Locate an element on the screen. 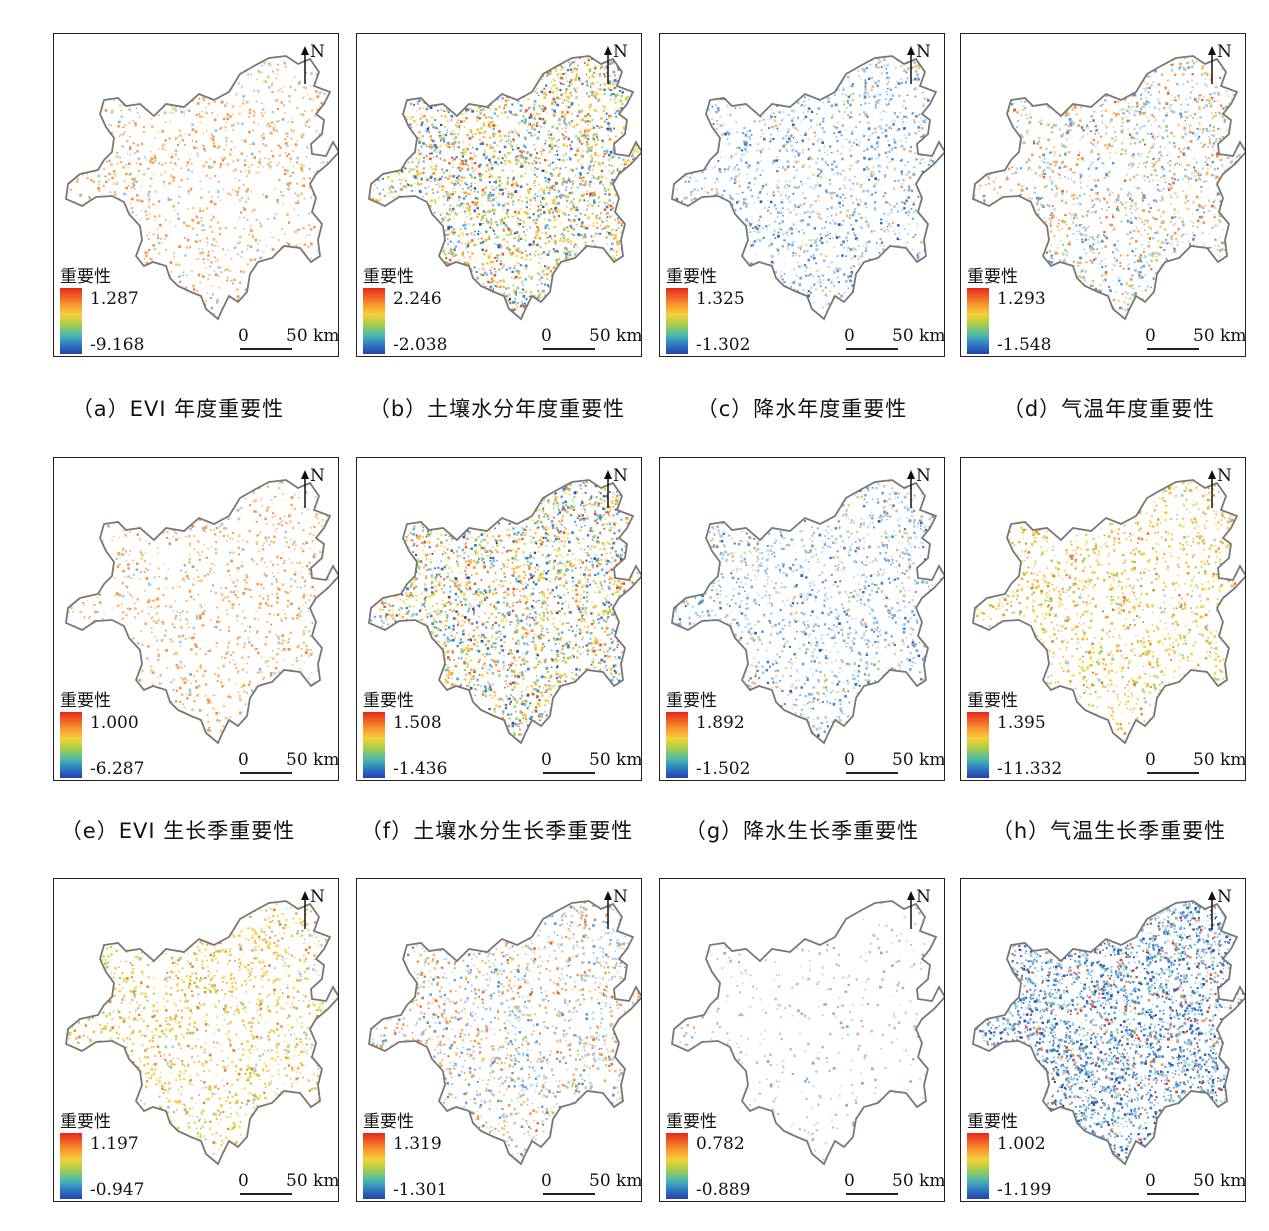 Image resolution: width=1269 pixels, height=1231 pixels. legend-max-value: 1.508 is located at coordinates (417, 723).